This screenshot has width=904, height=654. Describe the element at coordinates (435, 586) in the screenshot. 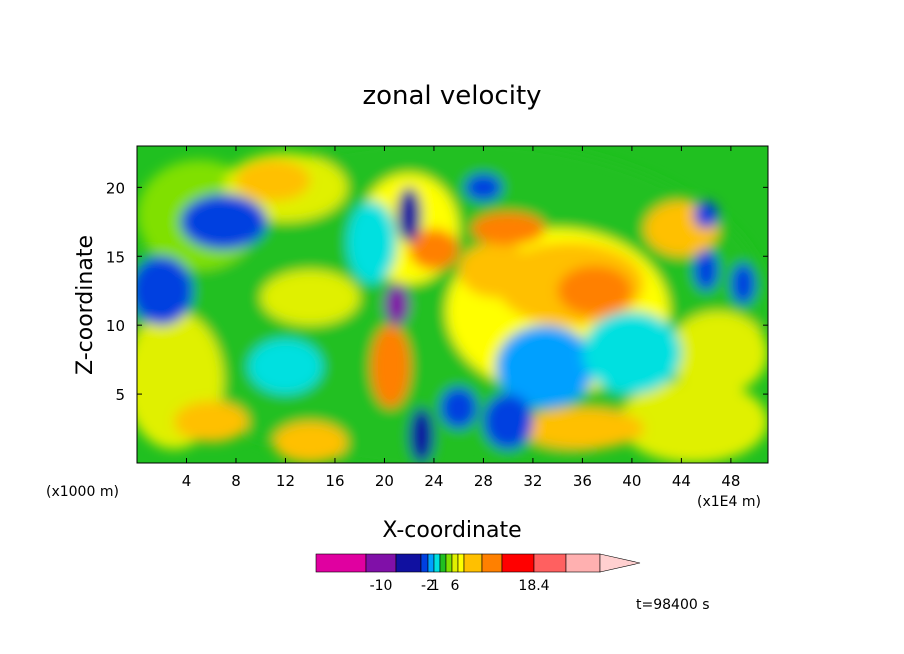

I see `colorbar-label: 1` at that location.